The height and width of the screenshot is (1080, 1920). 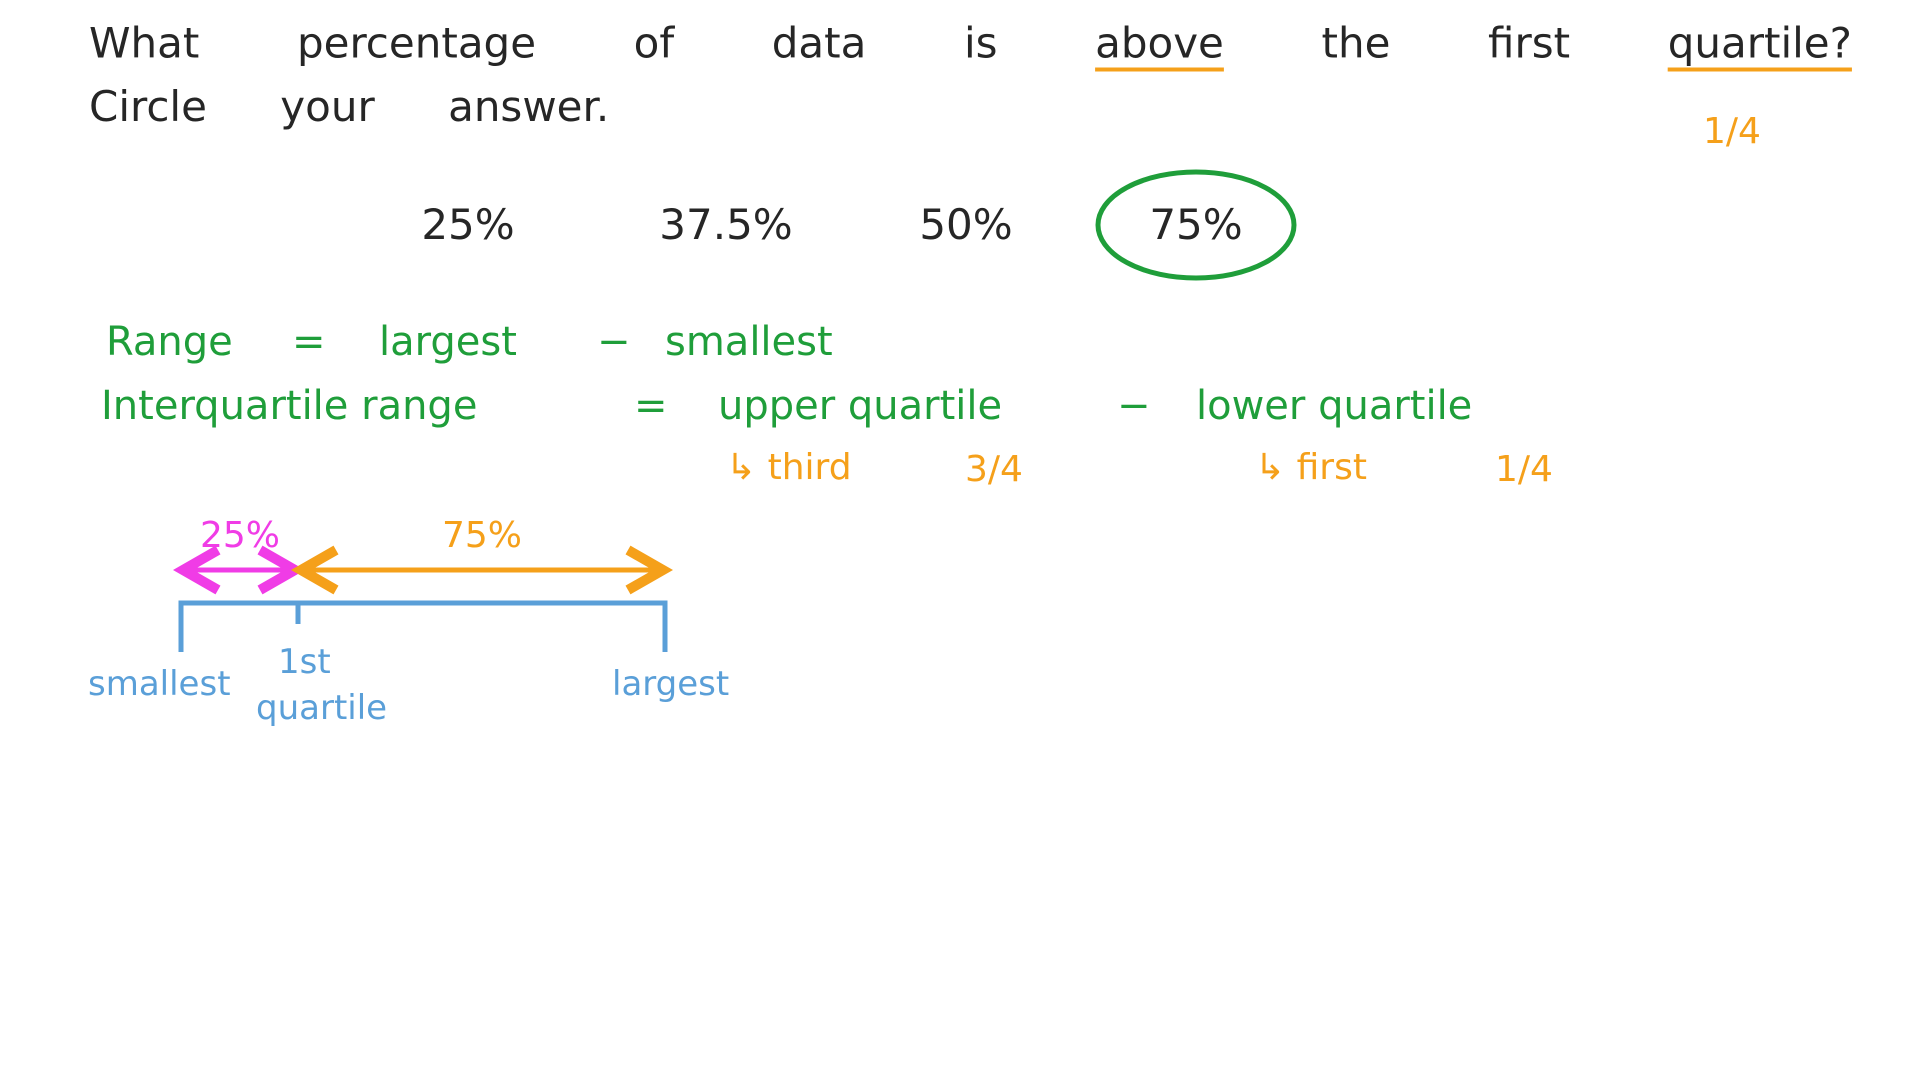 What do you see at coordinates (1732, 131) in the screenshot?
I see `annotation: 1/4` at bounding box center [1732, 131].